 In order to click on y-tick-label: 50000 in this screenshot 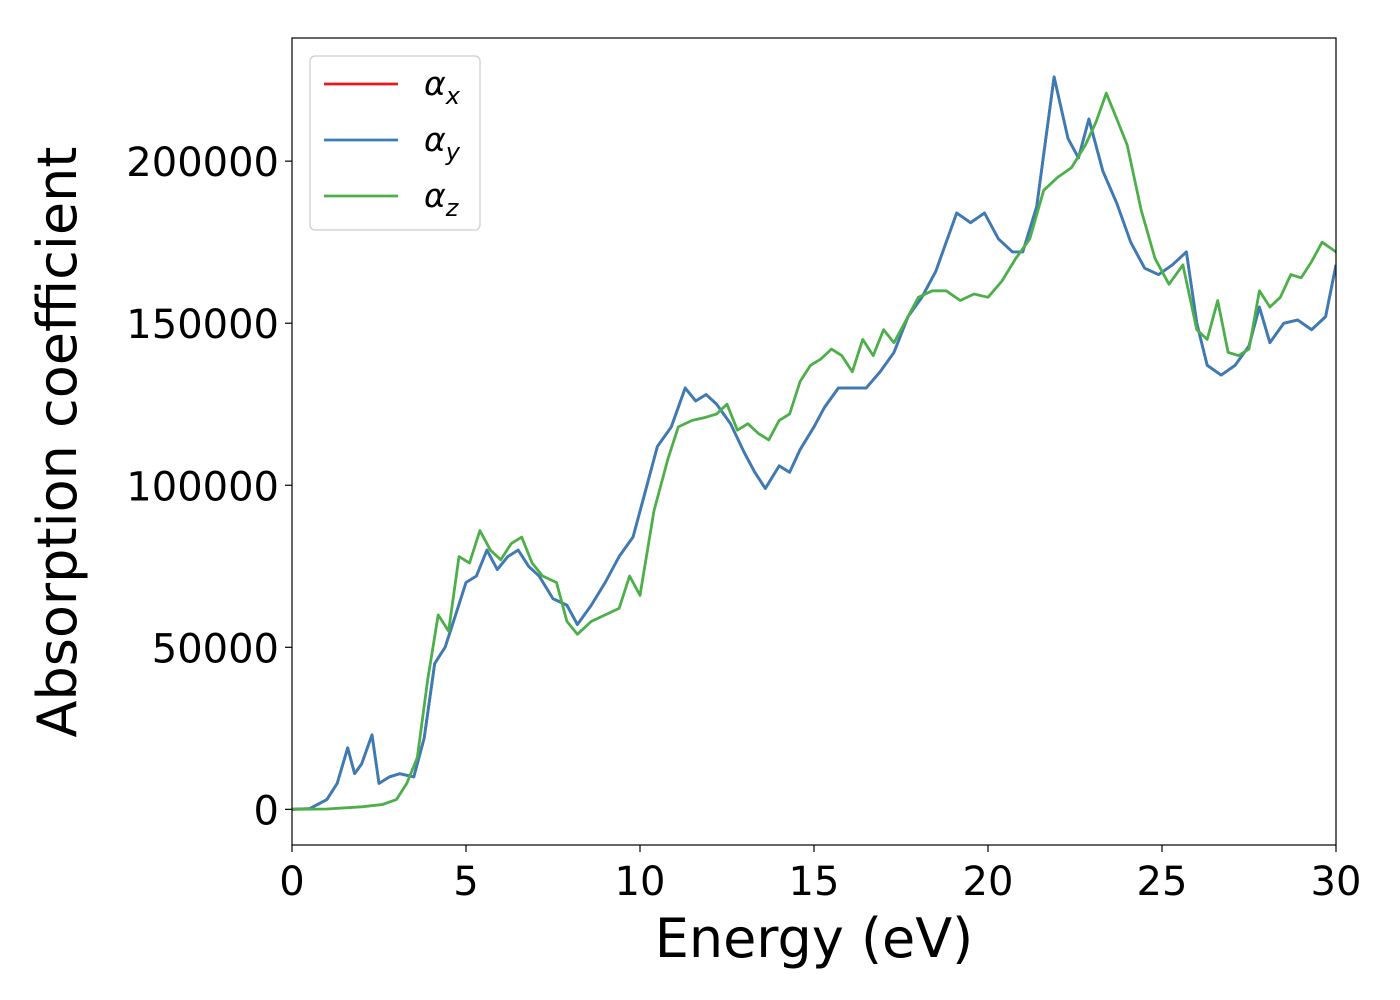, I will do `click(215, 649)`.